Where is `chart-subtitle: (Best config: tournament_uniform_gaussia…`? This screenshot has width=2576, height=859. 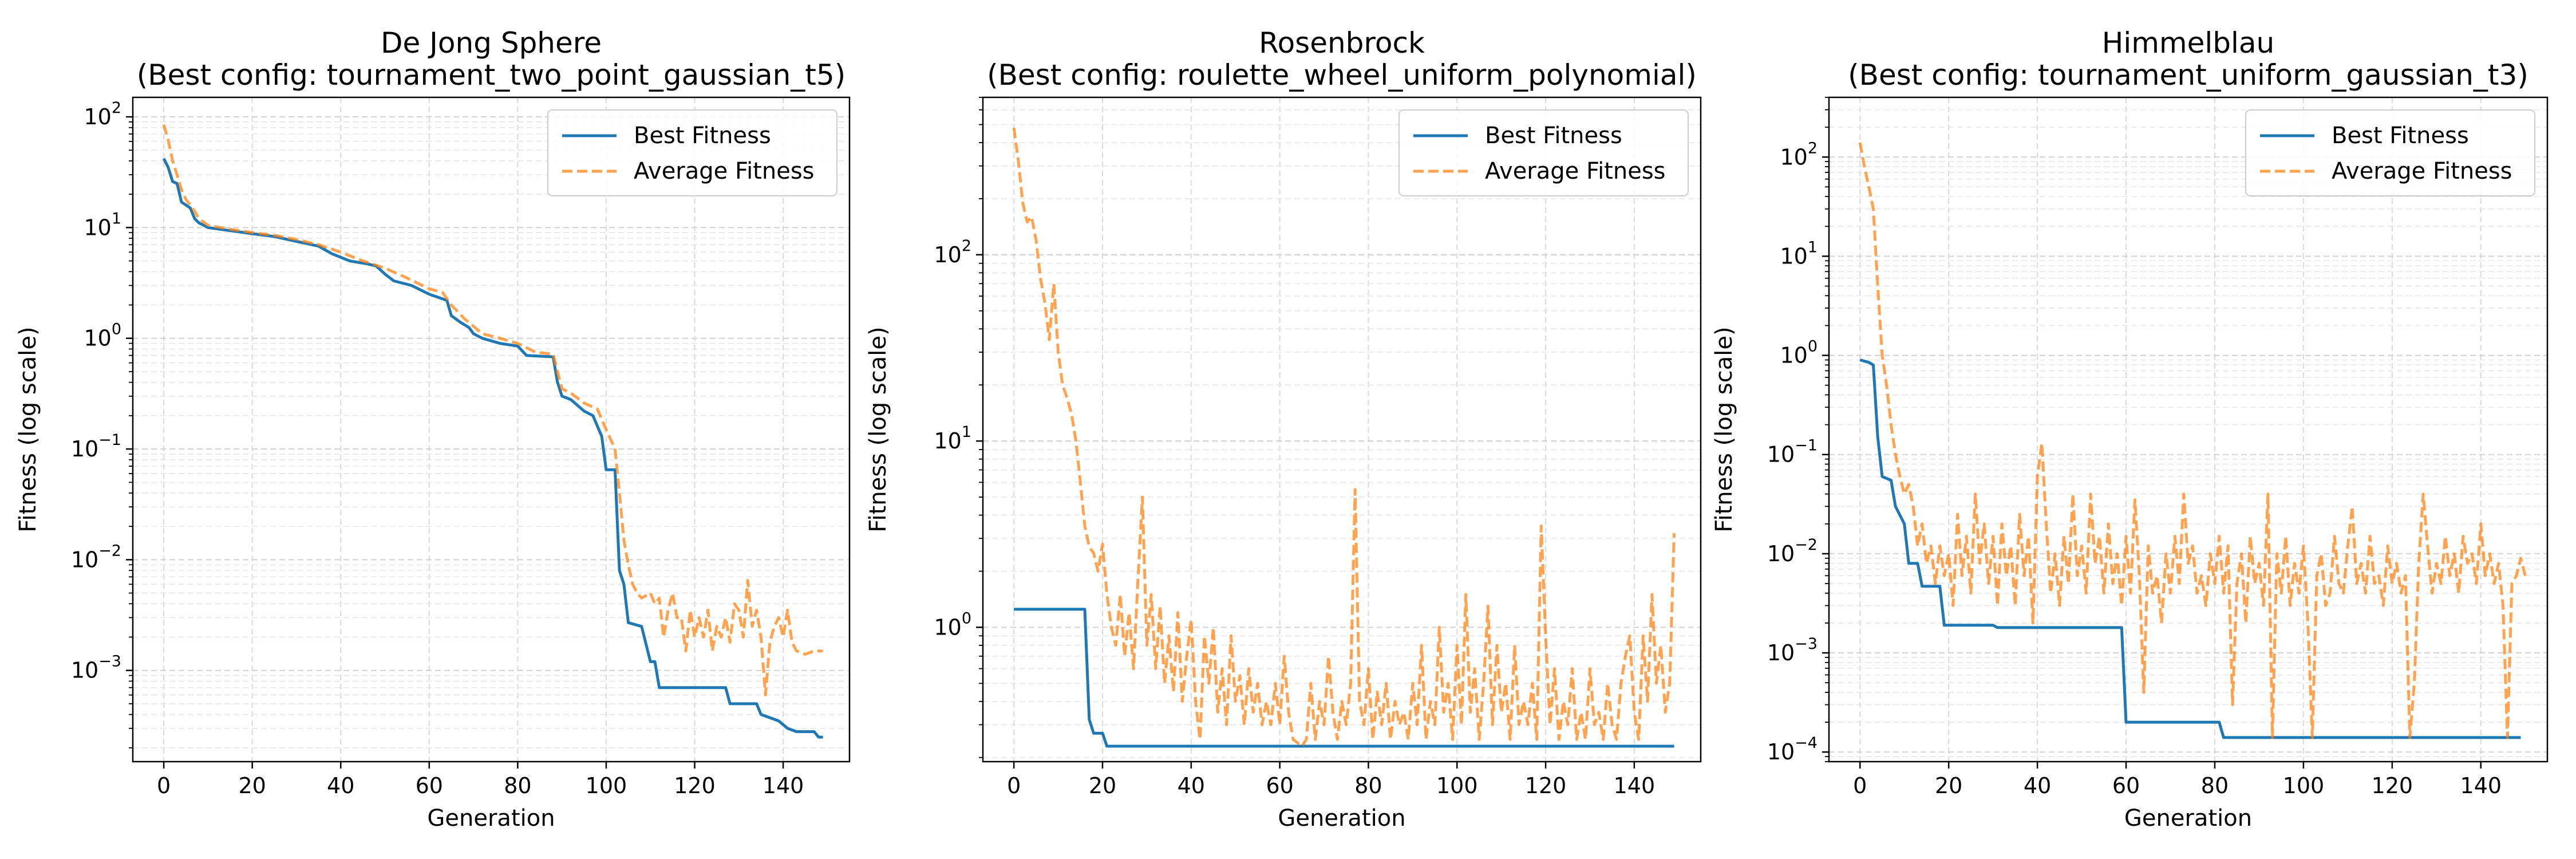
chart-subtitle: (Best config: tournament_uniform_gaussia… is located at coordinates (2188, 75).